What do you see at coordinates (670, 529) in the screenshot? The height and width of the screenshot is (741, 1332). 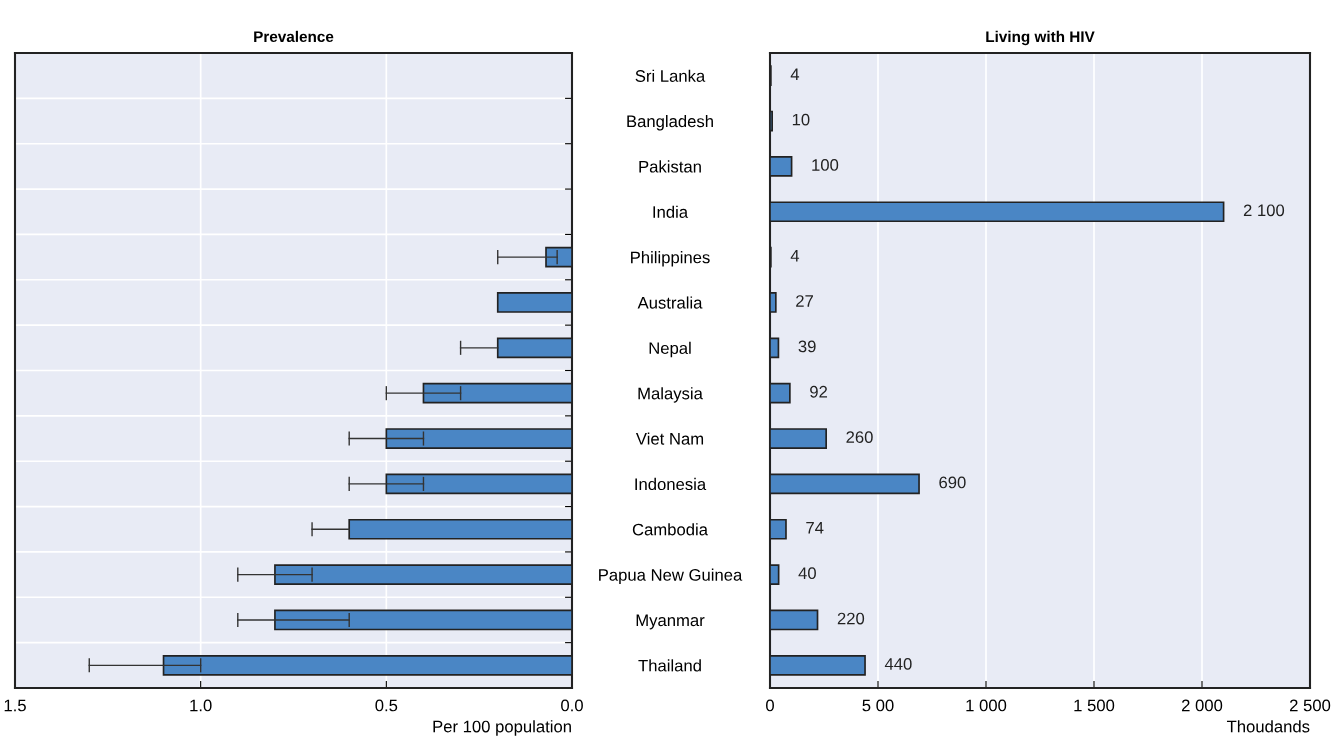 I see `y-tick-label: Cambodia` at bounding box center [670, 529].